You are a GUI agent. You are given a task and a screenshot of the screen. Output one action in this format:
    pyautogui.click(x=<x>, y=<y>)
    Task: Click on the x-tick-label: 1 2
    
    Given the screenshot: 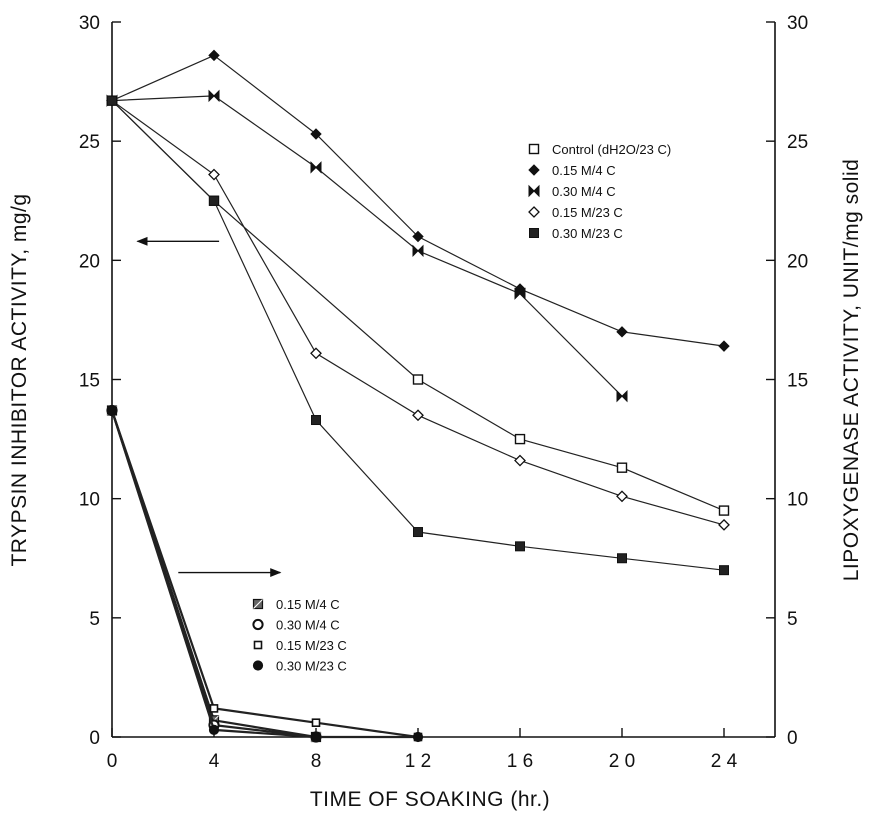 What is the action you would take?
    pyautogui.click(x=418, y=761)
    